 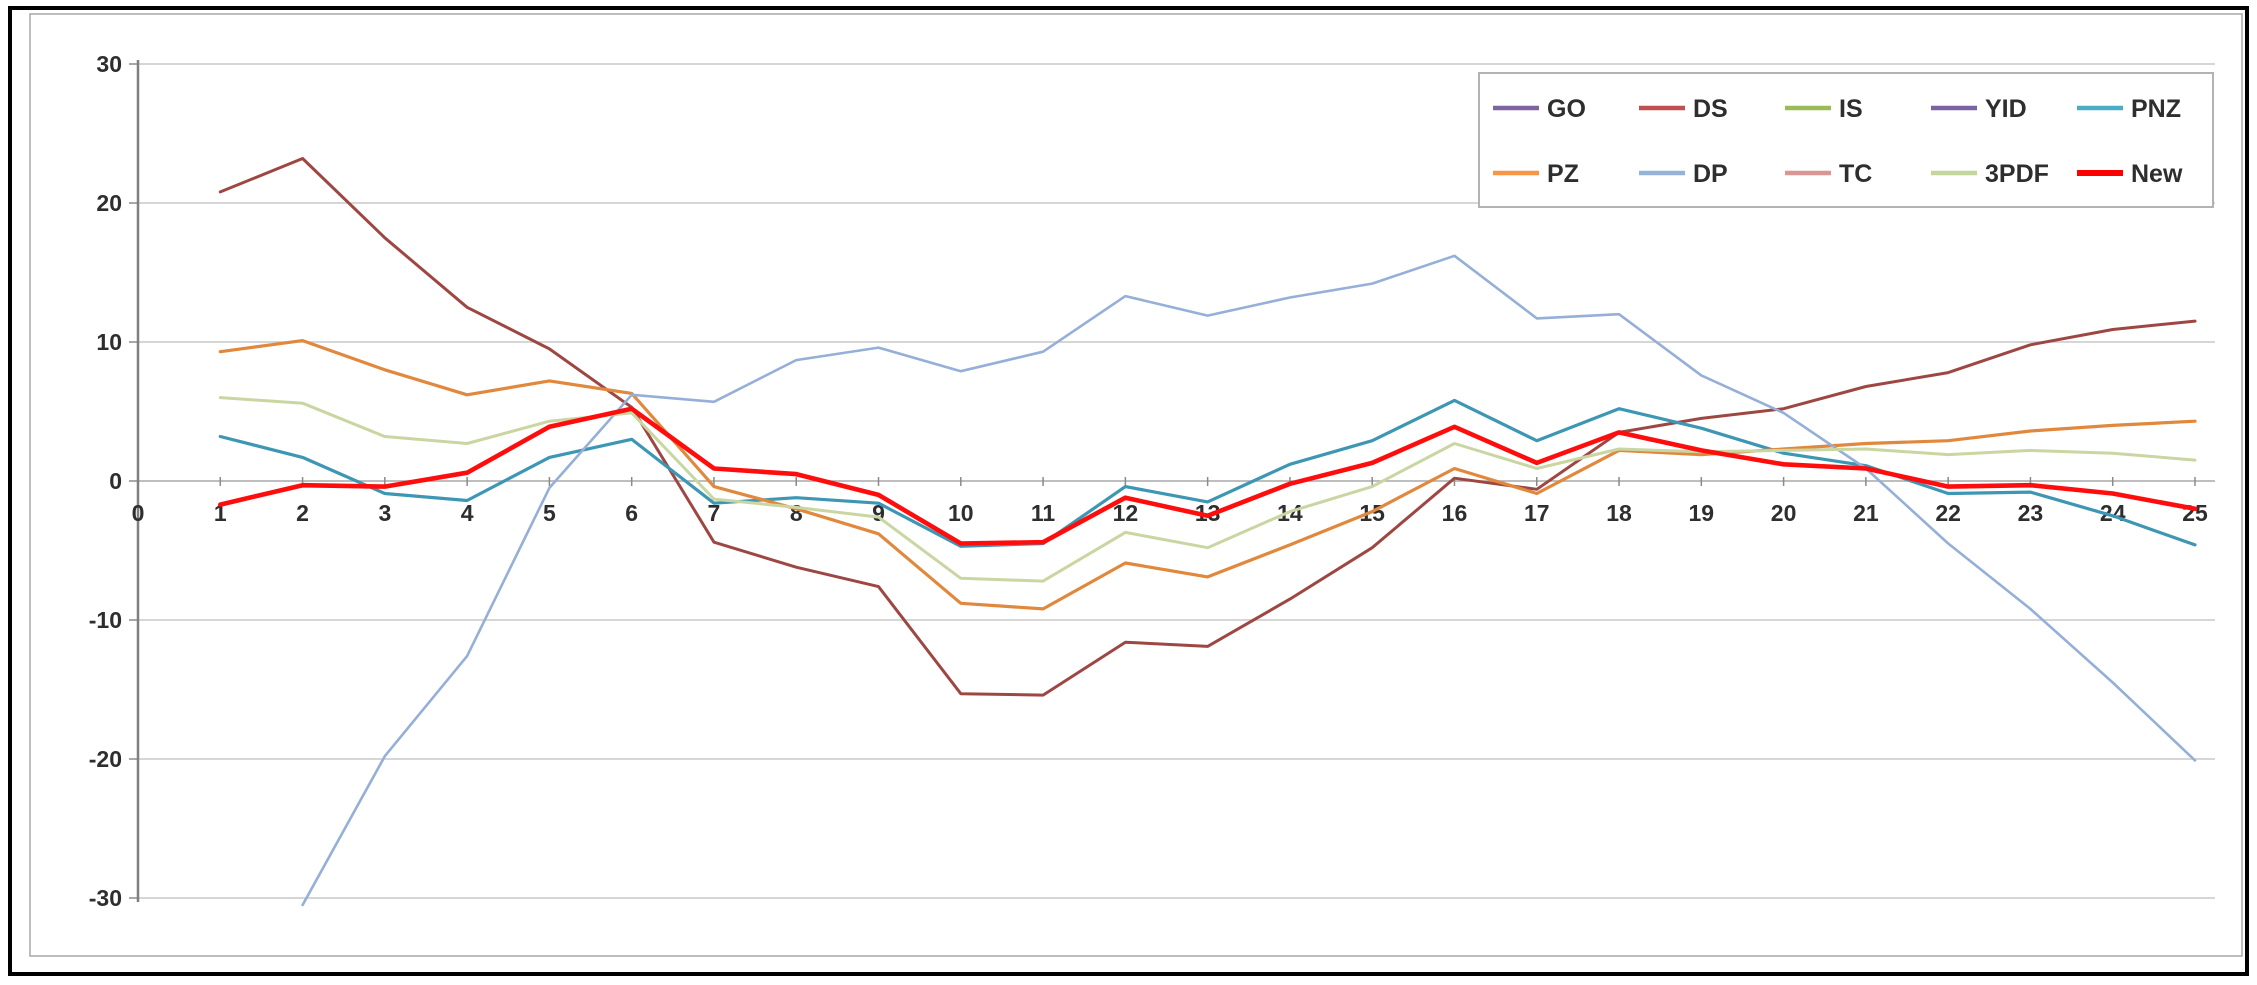 I want to click on legend-entry-3PDF: 3PDF, so click(x=1990, y=174).